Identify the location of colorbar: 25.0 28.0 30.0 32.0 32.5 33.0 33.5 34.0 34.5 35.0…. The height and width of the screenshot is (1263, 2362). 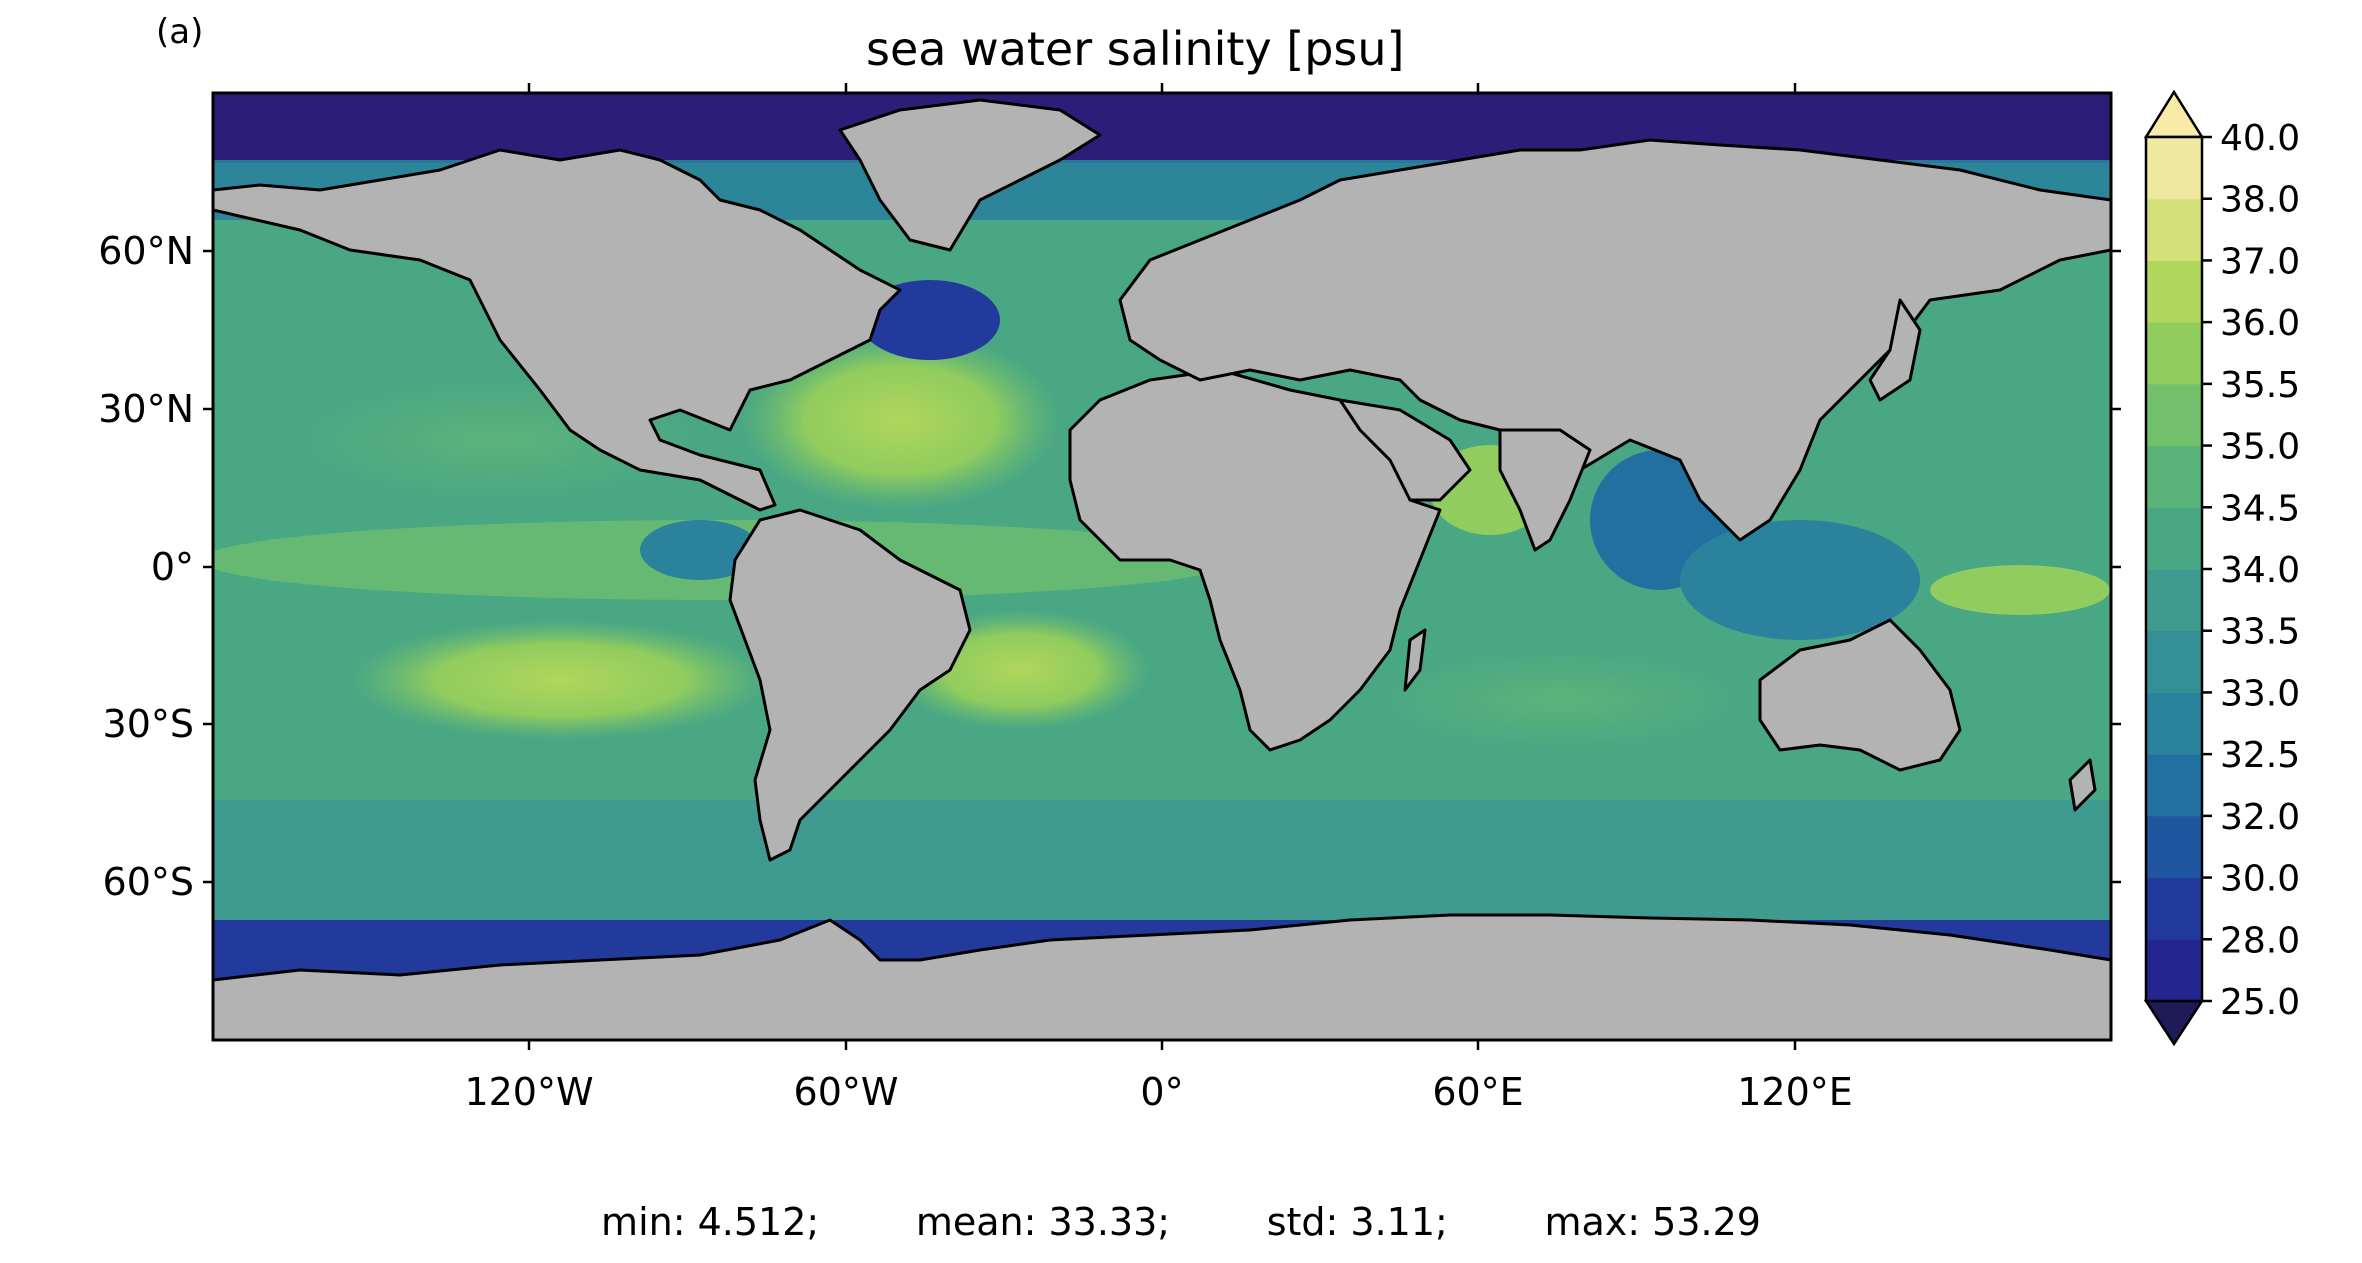
(2221, 568).